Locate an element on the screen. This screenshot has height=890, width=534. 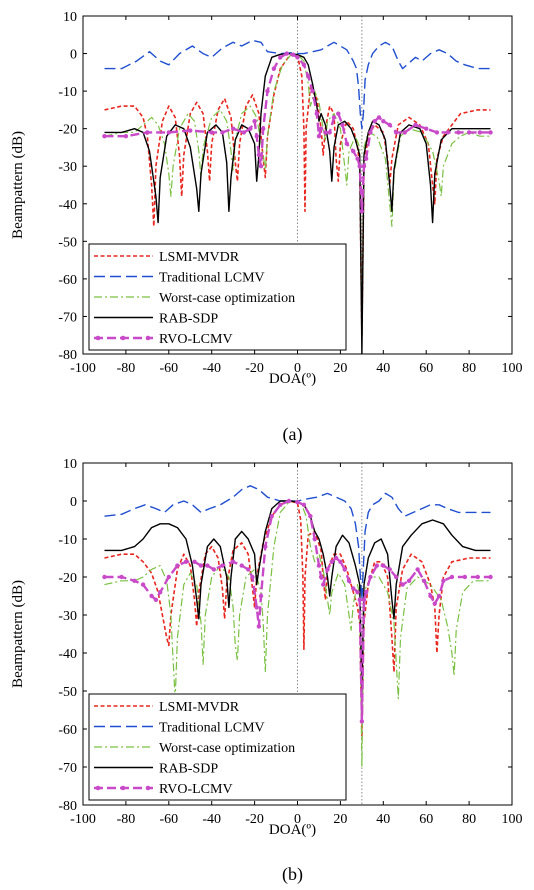
x-axis-label: DOA(º) is located at coordinates (292, 379).